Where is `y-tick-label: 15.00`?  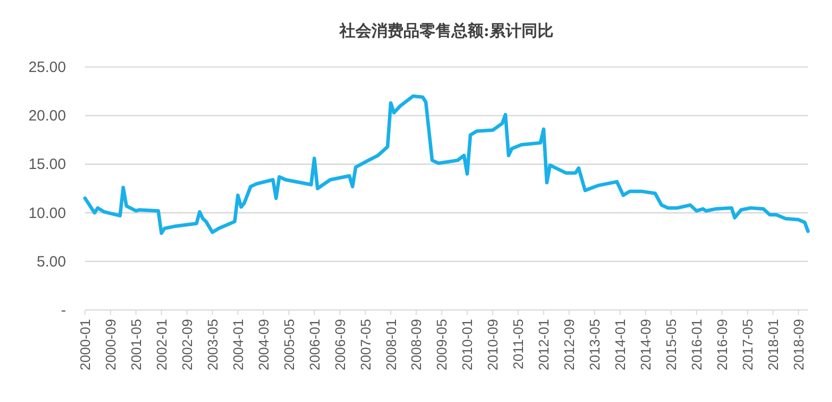
y-tick-label: 15.00 is located at coordinates (47, 165).